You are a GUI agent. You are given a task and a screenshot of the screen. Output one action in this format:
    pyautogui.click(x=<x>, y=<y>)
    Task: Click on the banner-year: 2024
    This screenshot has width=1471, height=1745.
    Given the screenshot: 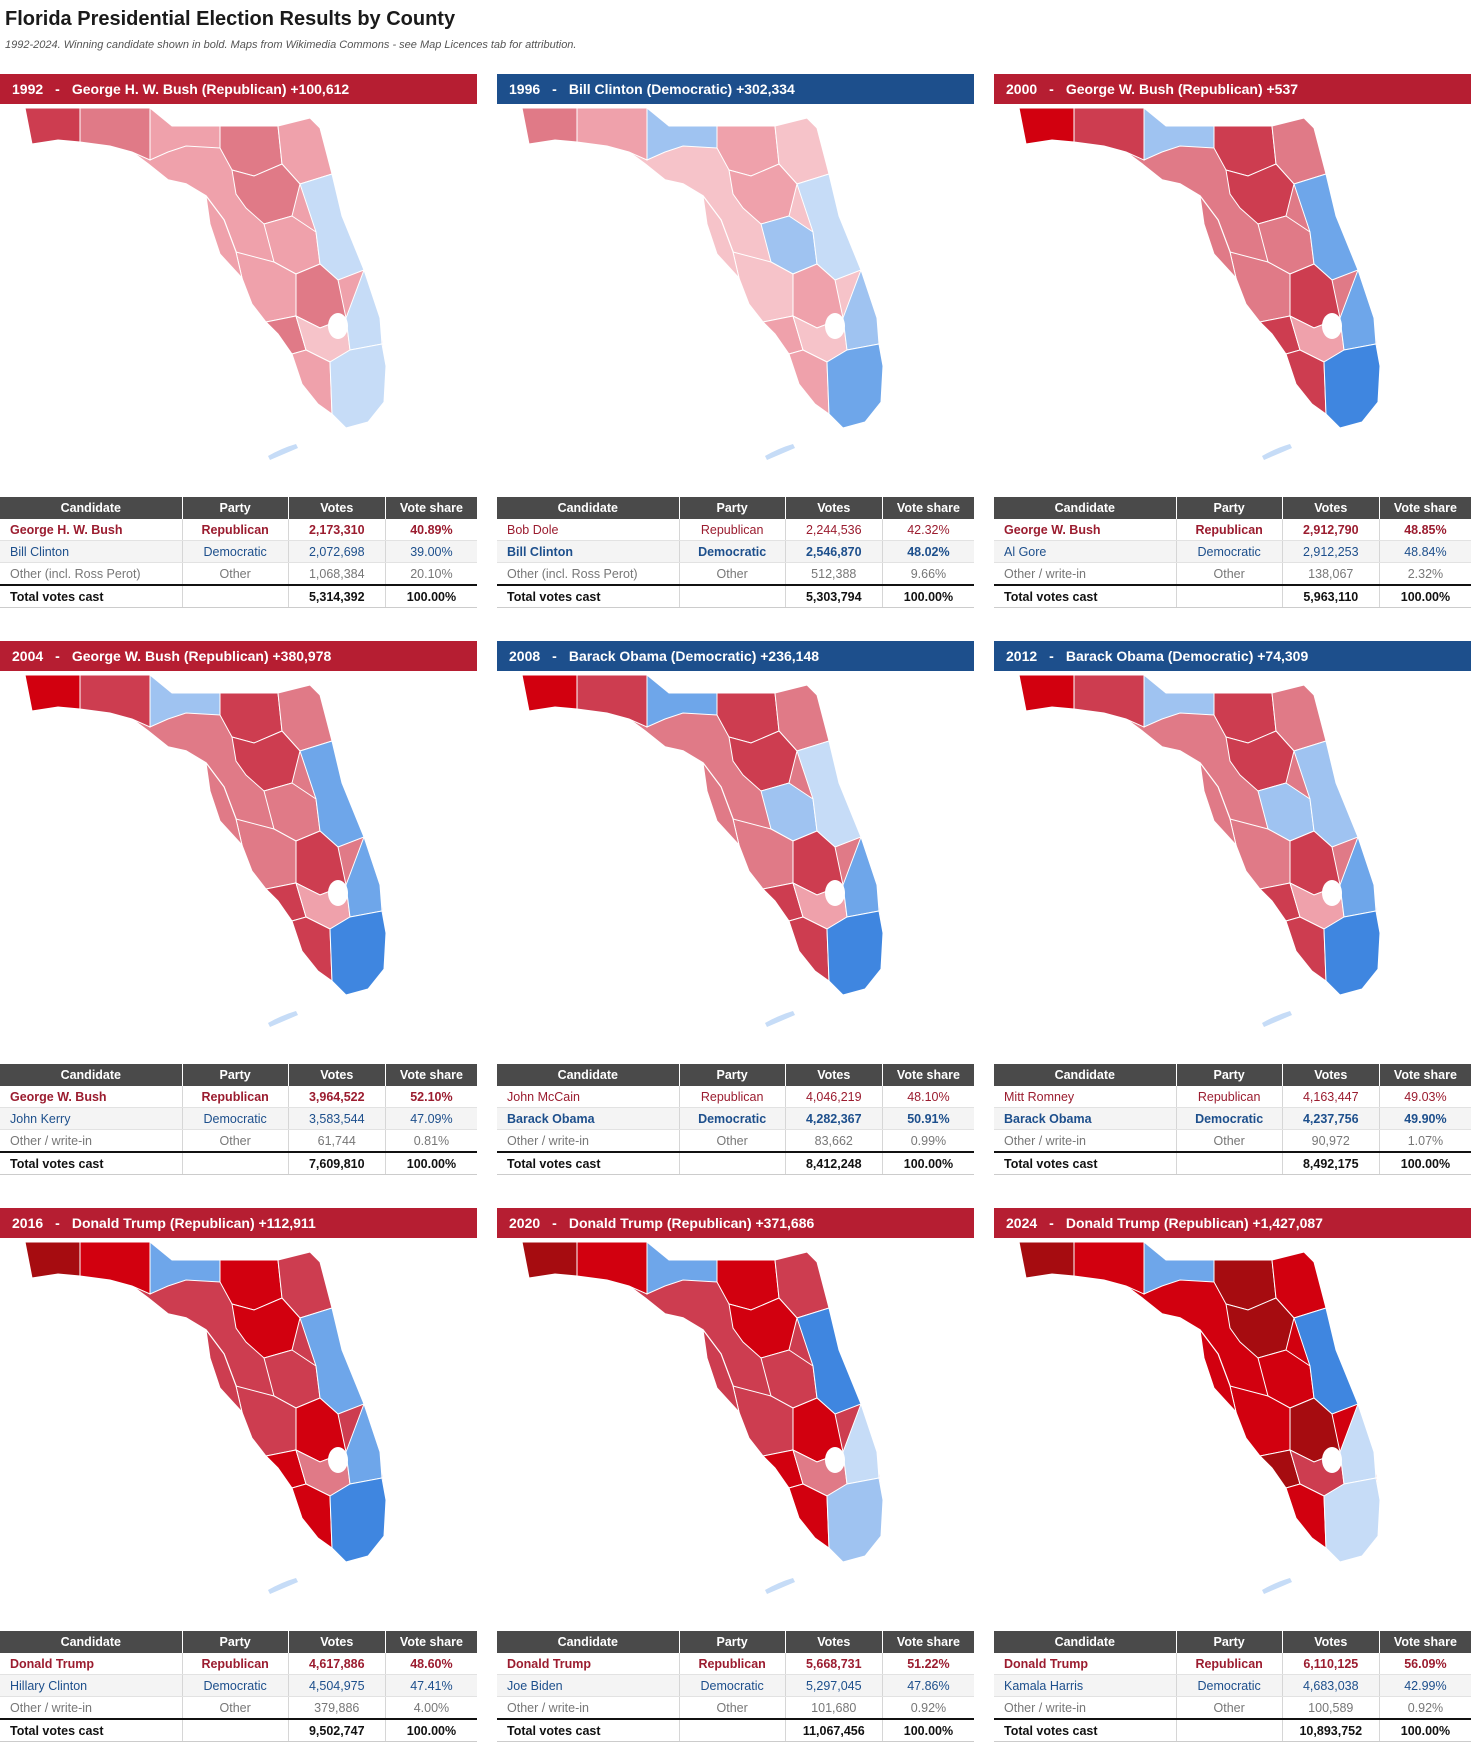 What is the action you would take?
    pyautogui.click(x=1022, y=1223)
    